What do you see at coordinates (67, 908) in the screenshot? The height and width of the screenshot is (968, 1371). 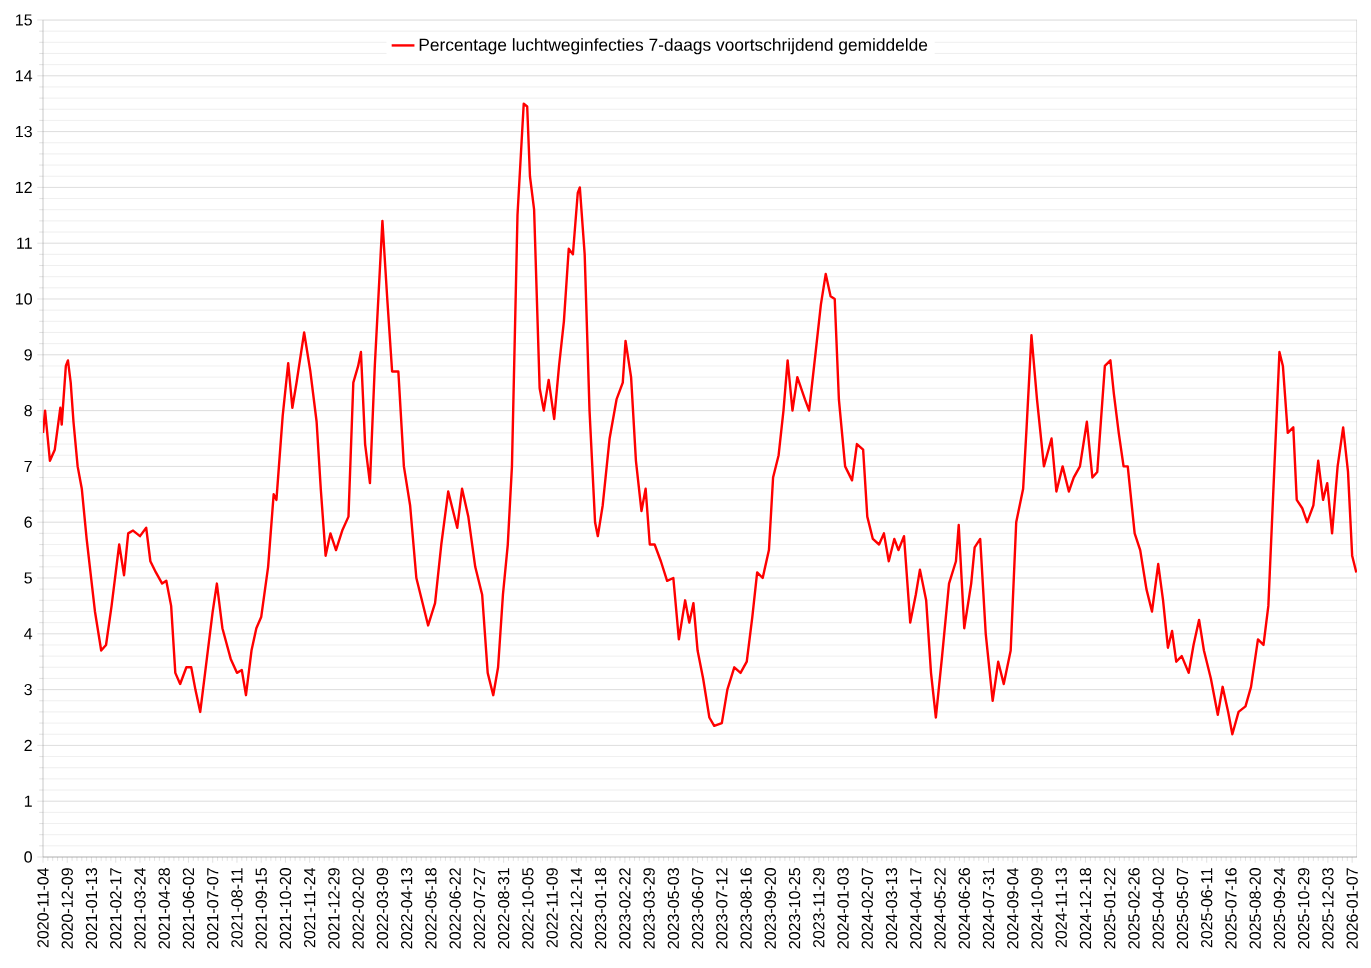 I see `x-tick-label: 2020-12-09` at bounding box center [67, 908].